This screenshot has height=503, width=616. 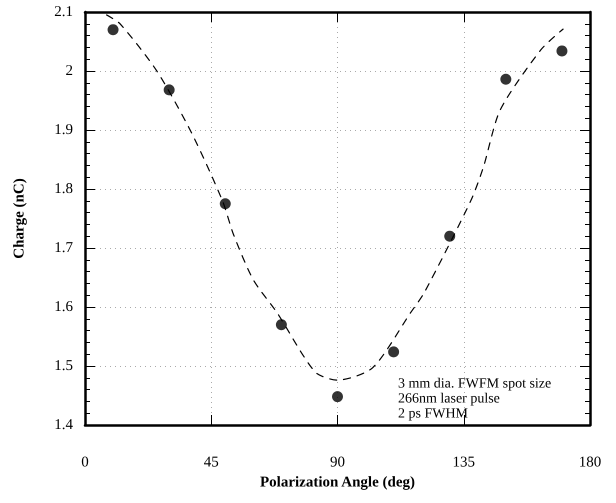 What do you see at coordinates (433, 414) in the screenshot?
I see `annotation: 2 ps FWHM` at bounding box center [433, 414].